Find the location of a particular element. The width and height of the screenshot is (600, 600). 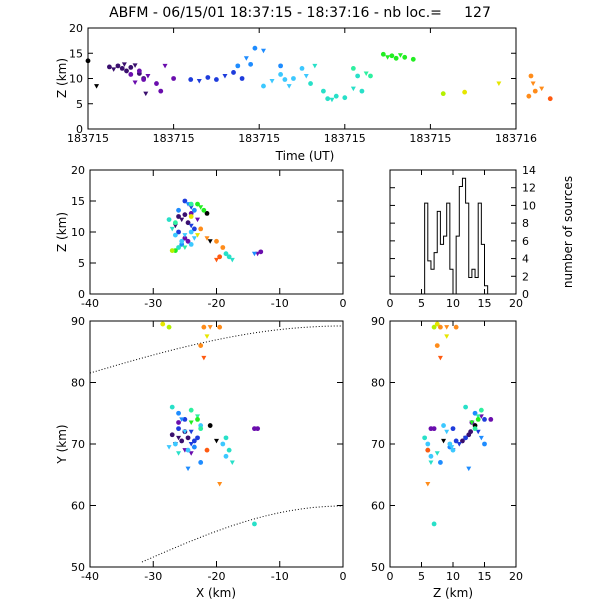

xtick-label-x-y: -20 is located at coordinates (217, 576).